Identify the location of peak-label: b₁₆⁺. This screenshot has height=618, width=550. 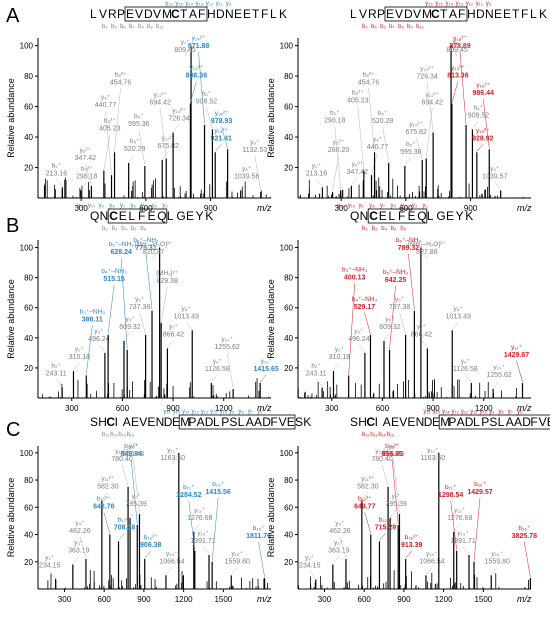
(259, 528).